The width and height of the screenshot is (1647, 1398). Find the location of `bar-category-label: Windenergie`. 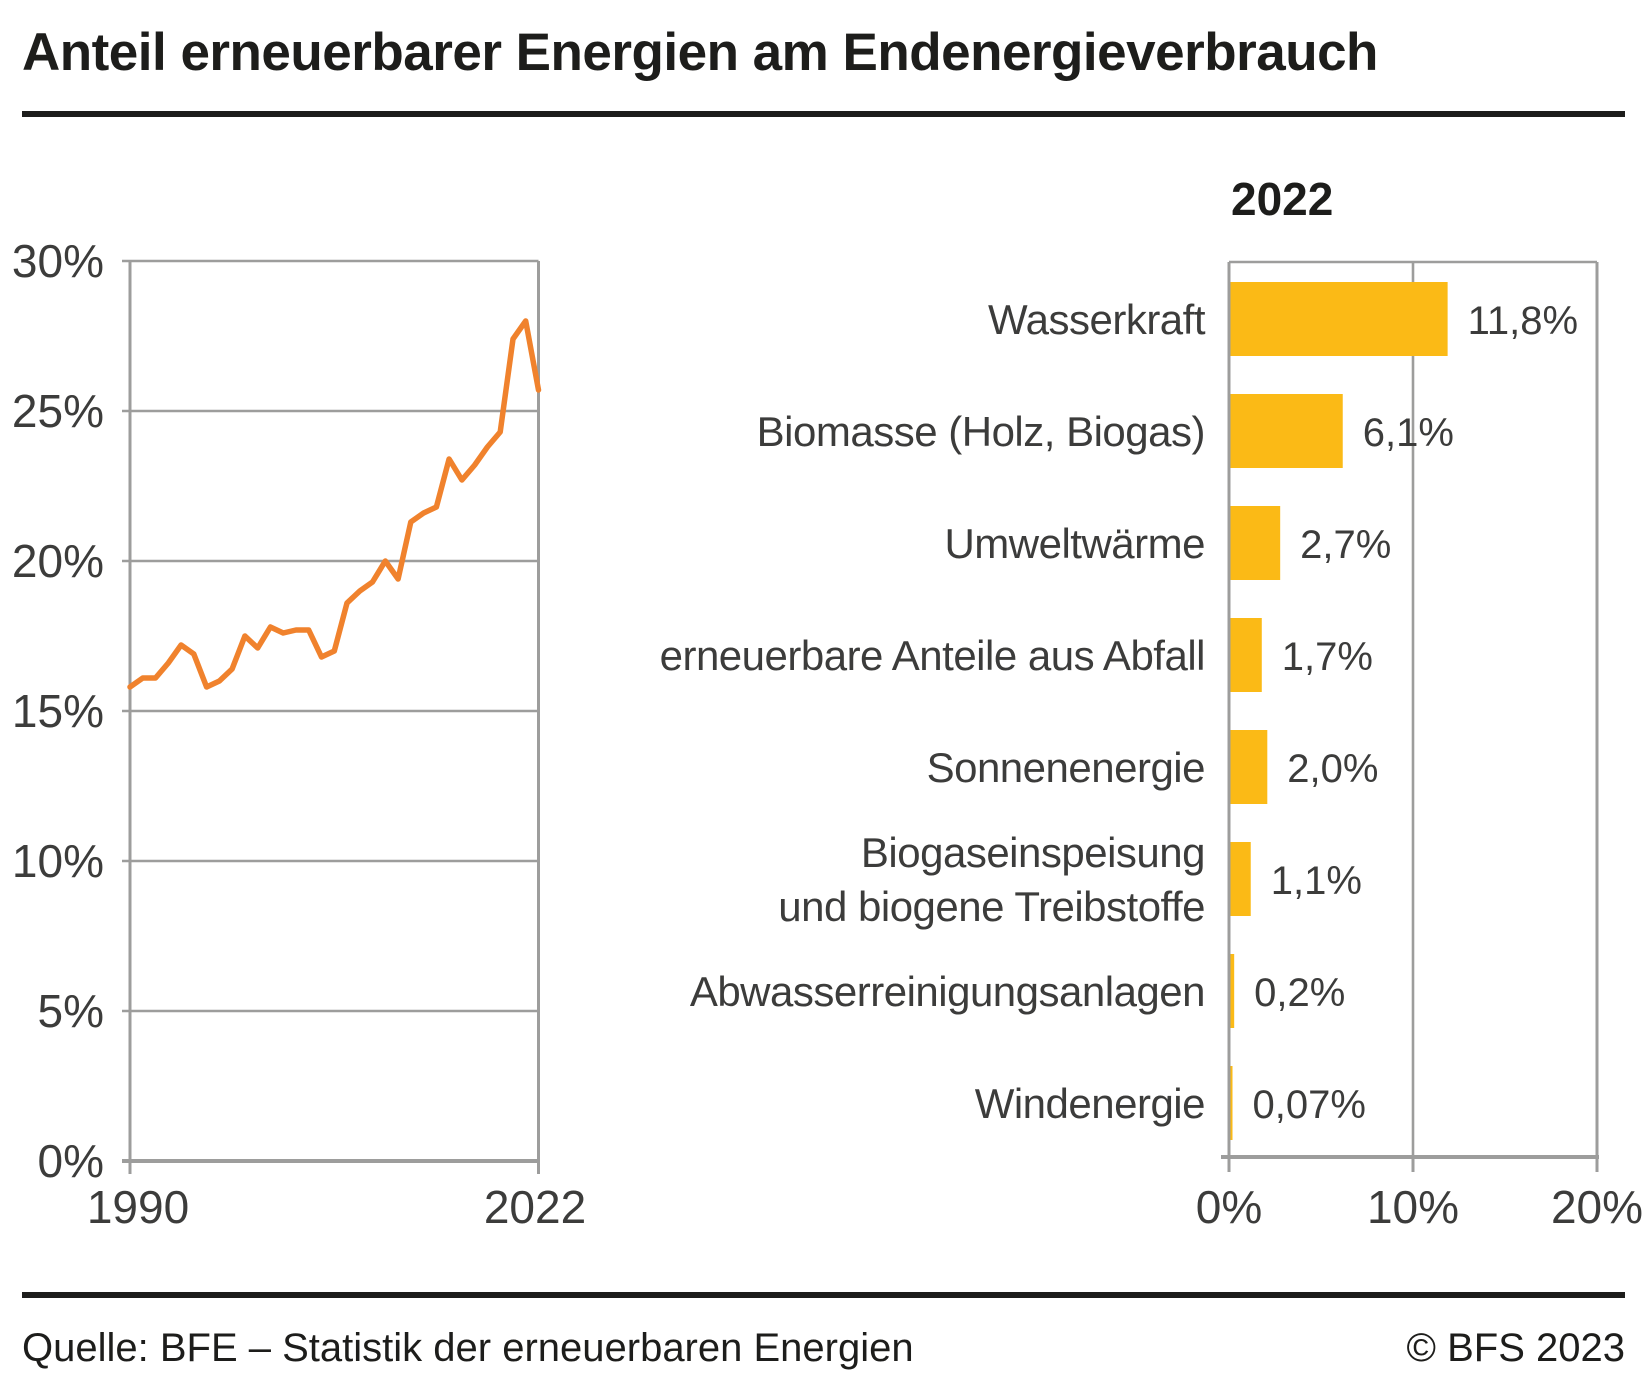

bar-category-label: Windenergie is located at coordinates (1090, 1103).